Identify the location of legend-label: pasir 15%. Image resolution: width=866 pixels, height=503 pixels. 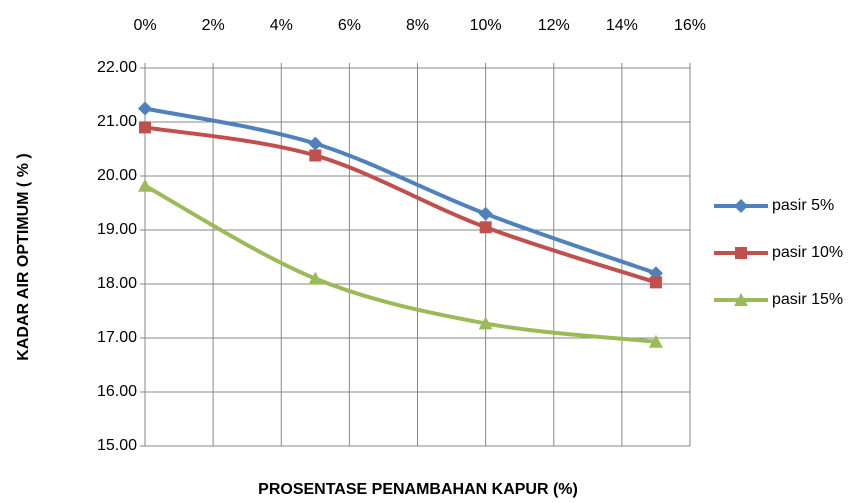
(807, 299).